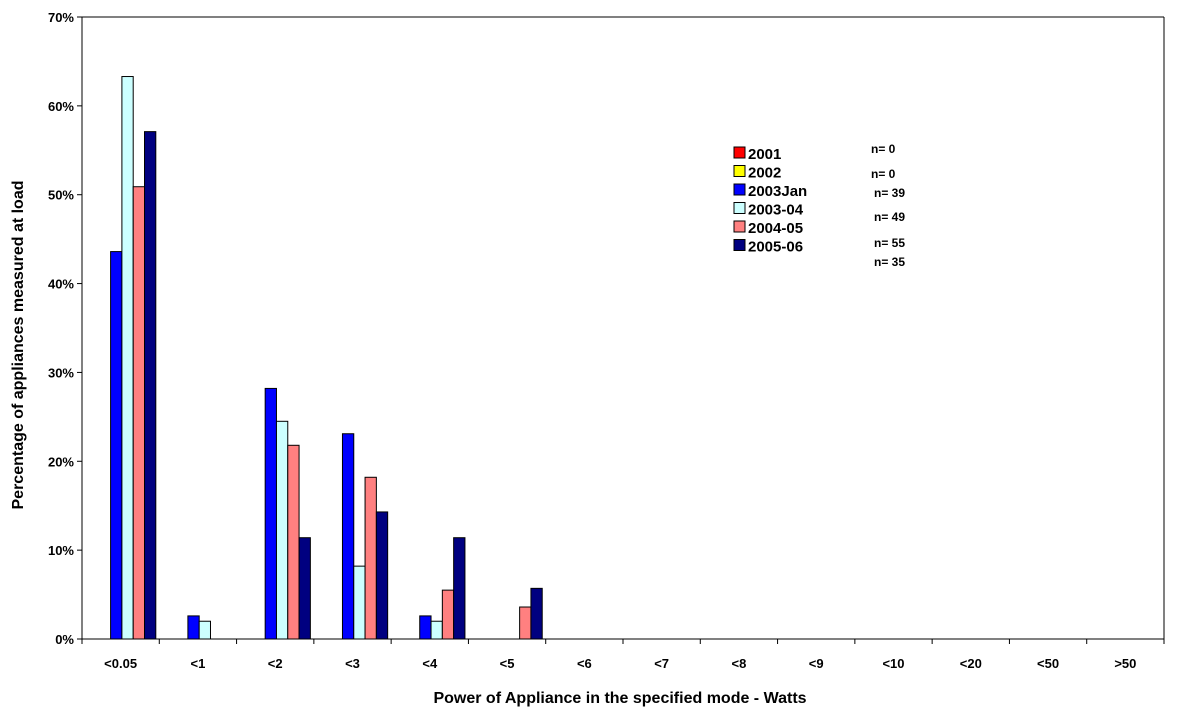 The image size is (1184, 713). What do you see at coordinates (971, 663) in the screenshot?
I see `x-tick-label: <20` at bounding box center [971, 663].